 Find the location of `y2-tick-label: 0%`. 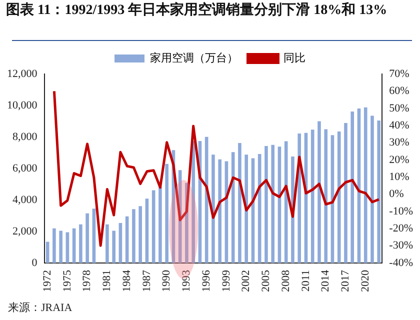

y2-tick-label: 0% is located at coordinates (396, 194).